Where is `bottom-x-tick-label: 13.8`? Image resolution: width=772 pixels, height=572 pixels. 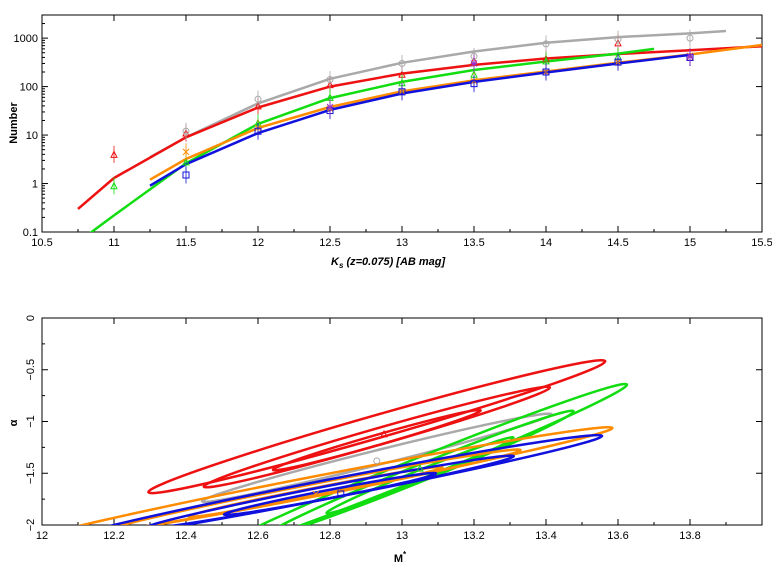
bottom-x-tick-label: 13.8 is located at coordinates (689, 536).